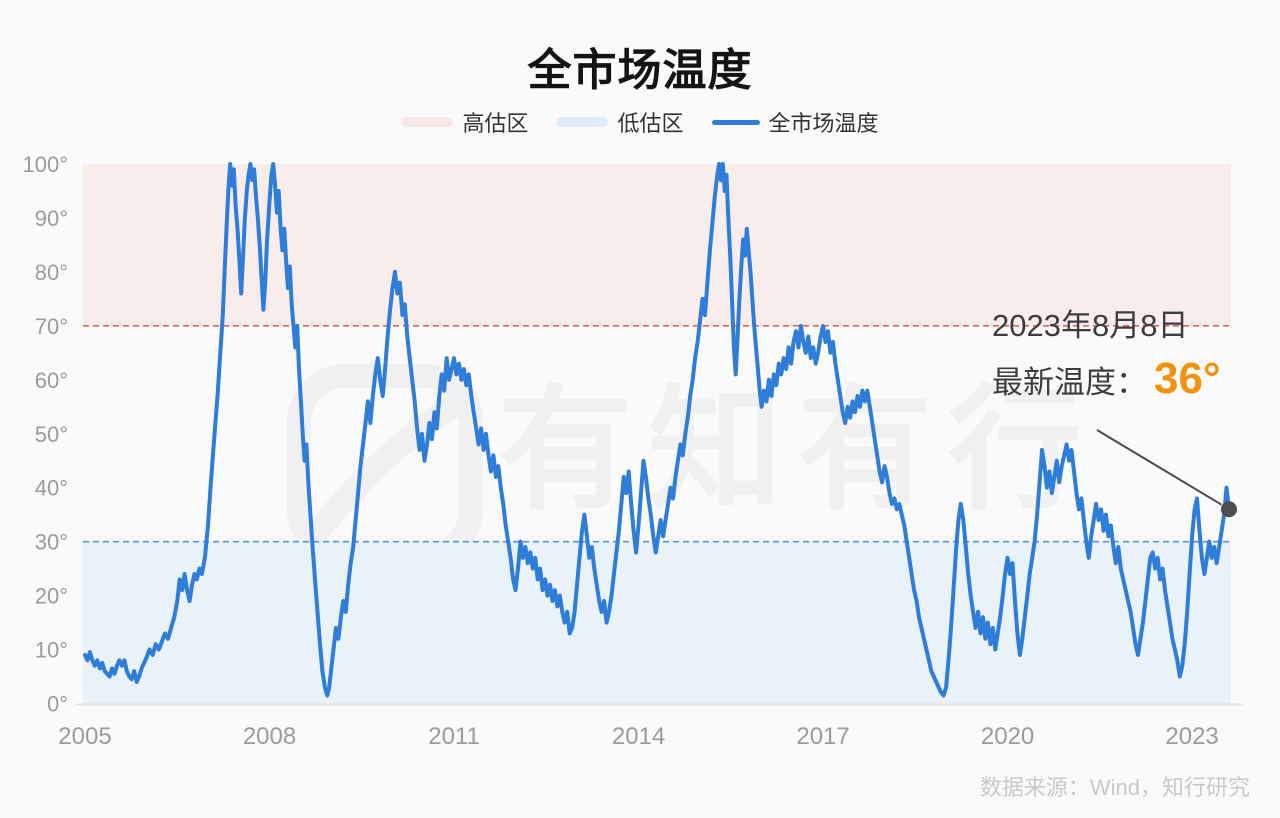 The image size is (1280, 818). What do you see at coordinates (51, 488) in the screenshot?
I see `y-tick-label: 40°` at bounding box center [51, 488].